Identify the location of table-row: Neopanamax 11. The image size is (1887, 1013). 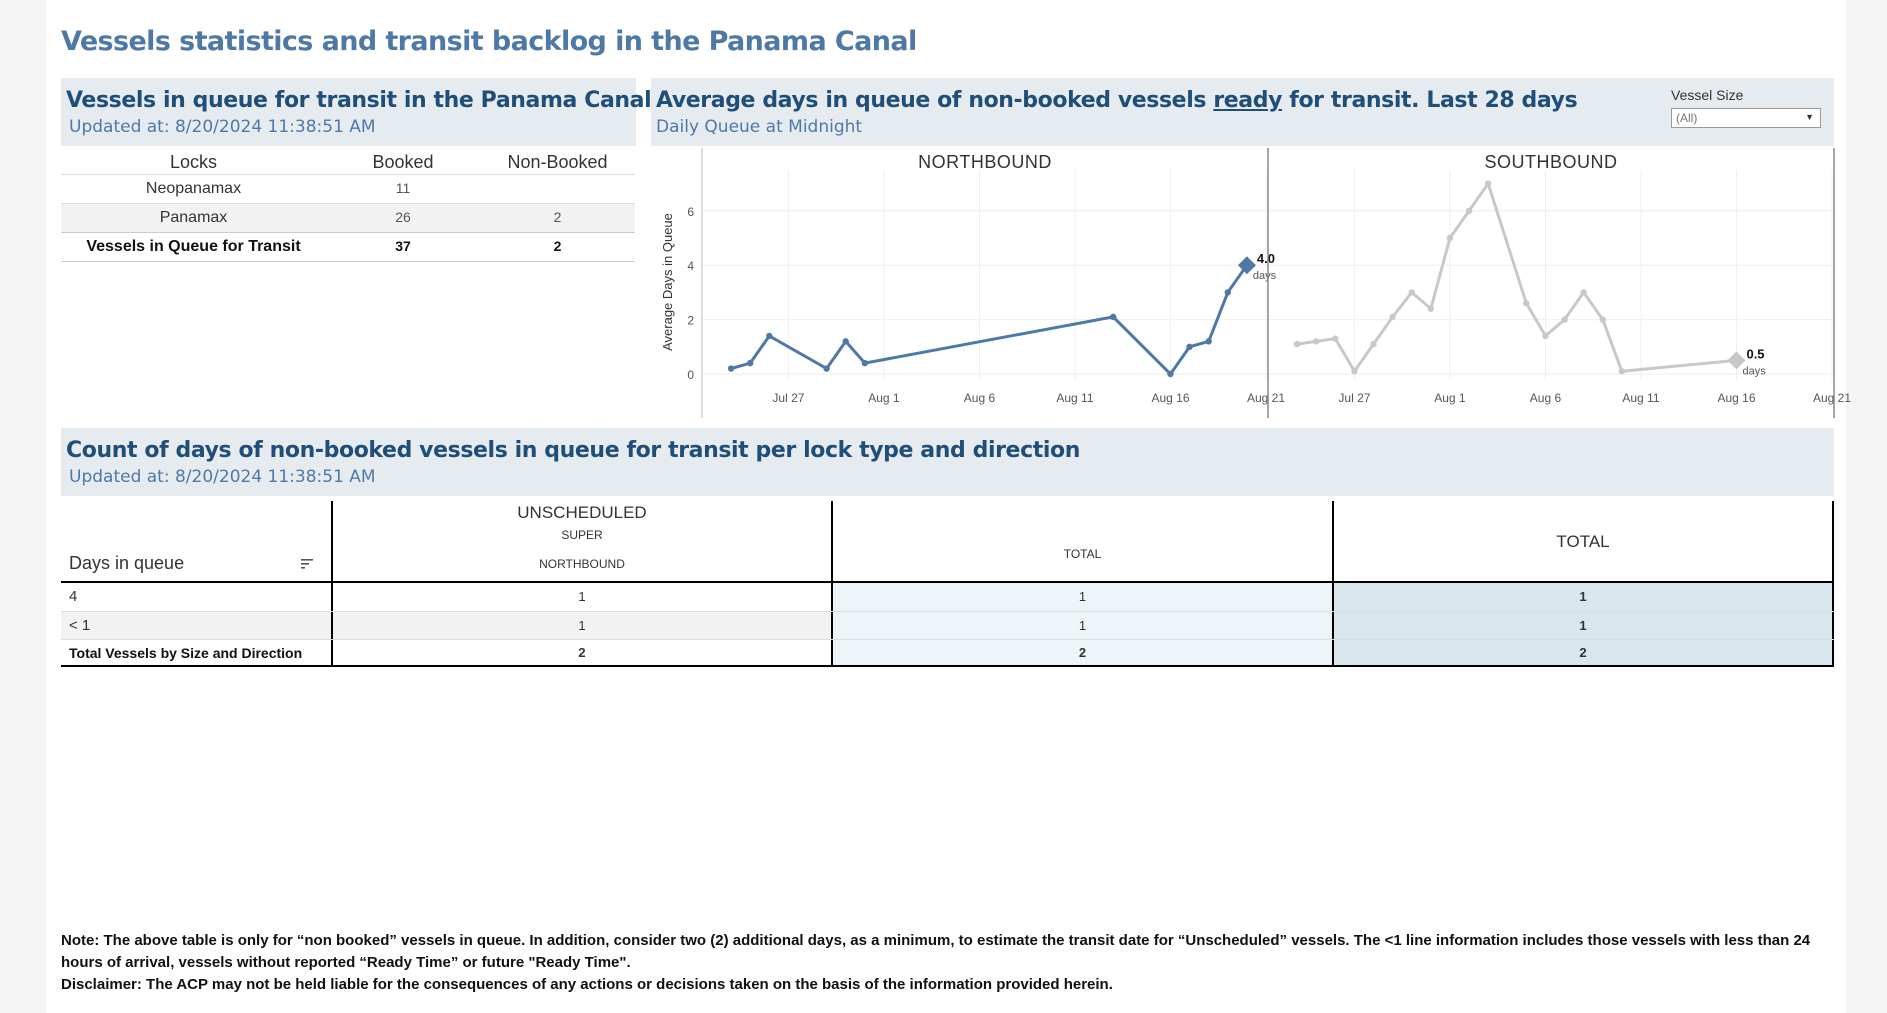
(348, 188).